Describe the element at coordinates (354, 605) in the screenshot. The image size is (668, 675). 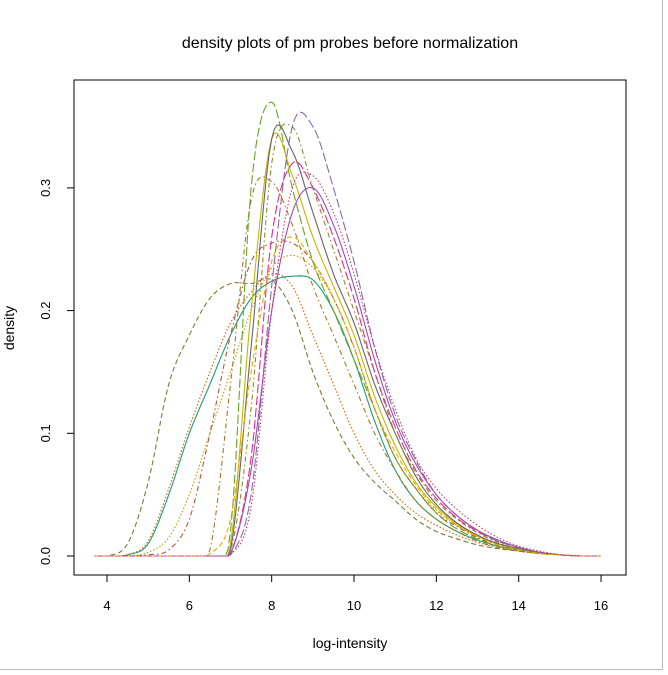
I see `x-tick-label: 10` at that location.